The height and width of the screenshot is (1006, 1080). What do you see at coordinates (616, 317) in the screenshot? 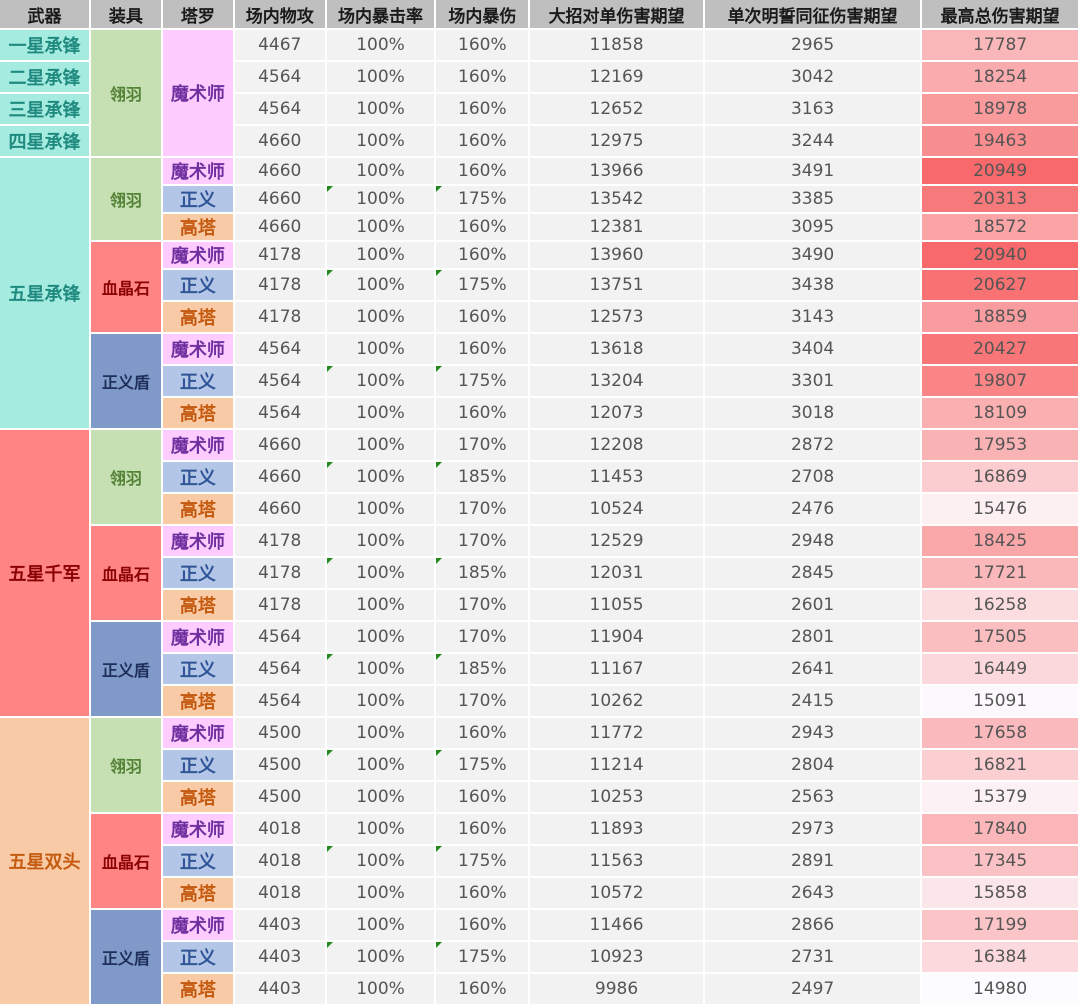
I see `ult-damage-cell: 12573` at bounding box center [616, 317].